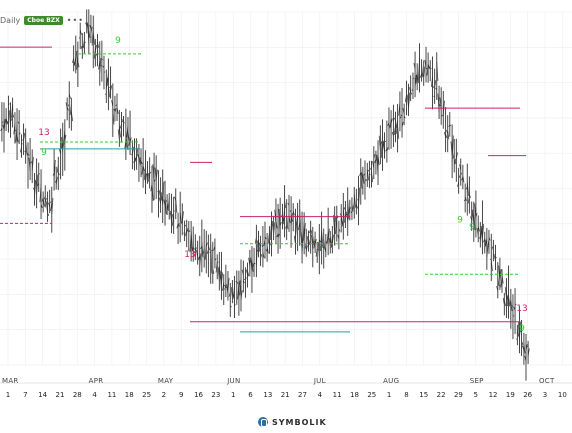 Image resolution: width=572 pixels, height=433 pixels. What do you see at coordinates (299, 422) in the screenshot?
I see `brand-name: SYMBOLIK` at bounding box center [299, 422].